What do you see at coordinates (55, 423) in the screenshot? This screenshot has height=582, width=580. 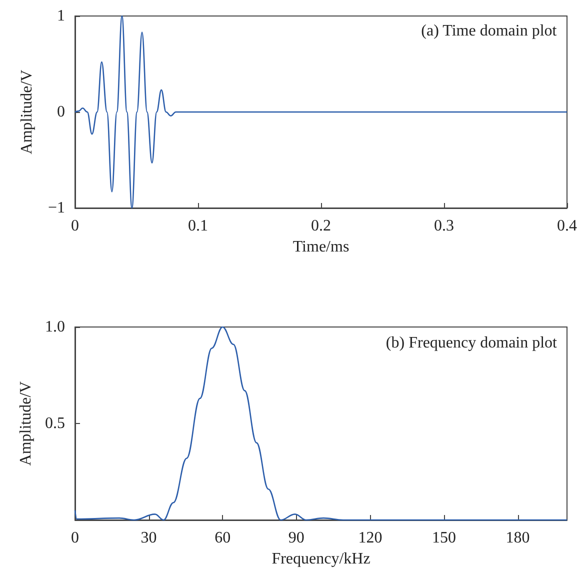 I see `y-tick-label: 0.5` at bounding box center [55, 423].